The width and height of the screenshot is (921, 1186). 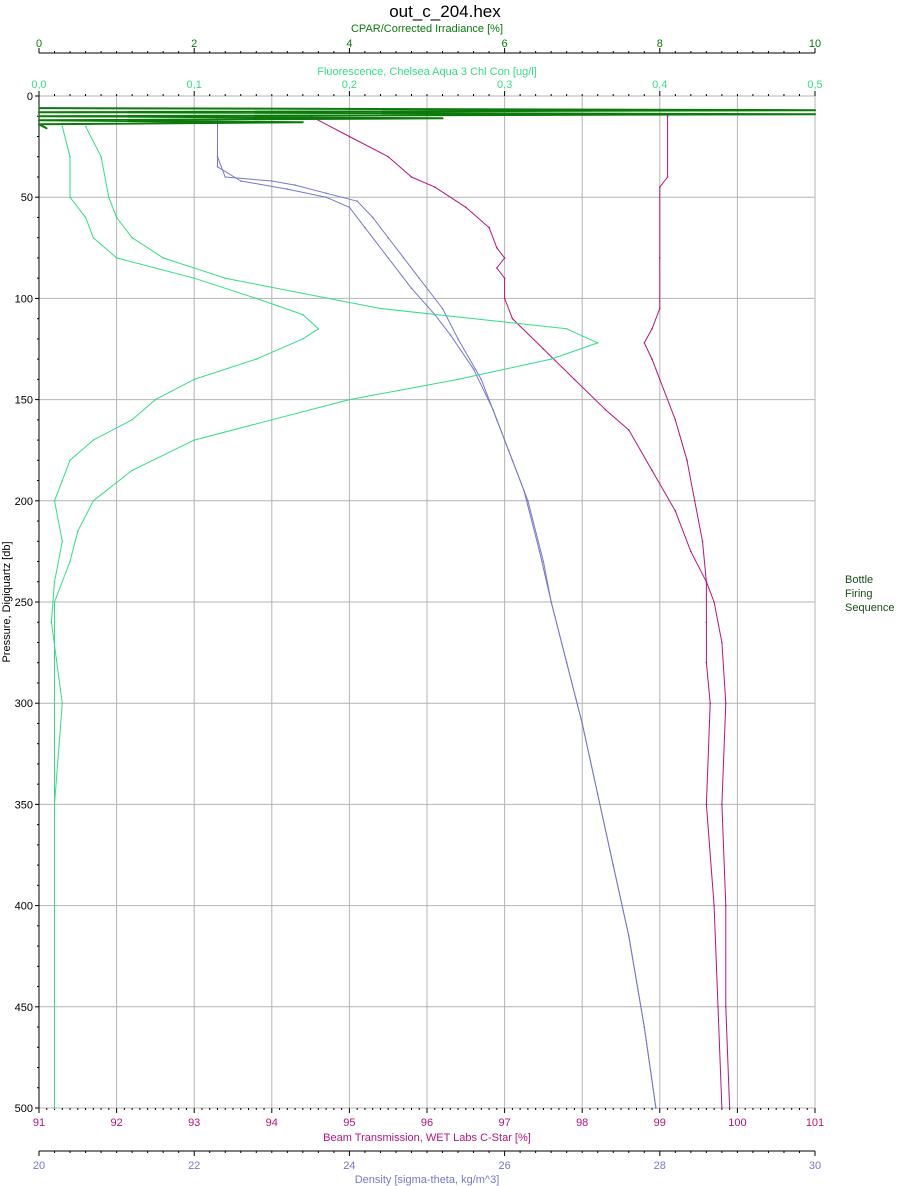 I want to click on cpar-profile-line, so click(x=427, y=118).